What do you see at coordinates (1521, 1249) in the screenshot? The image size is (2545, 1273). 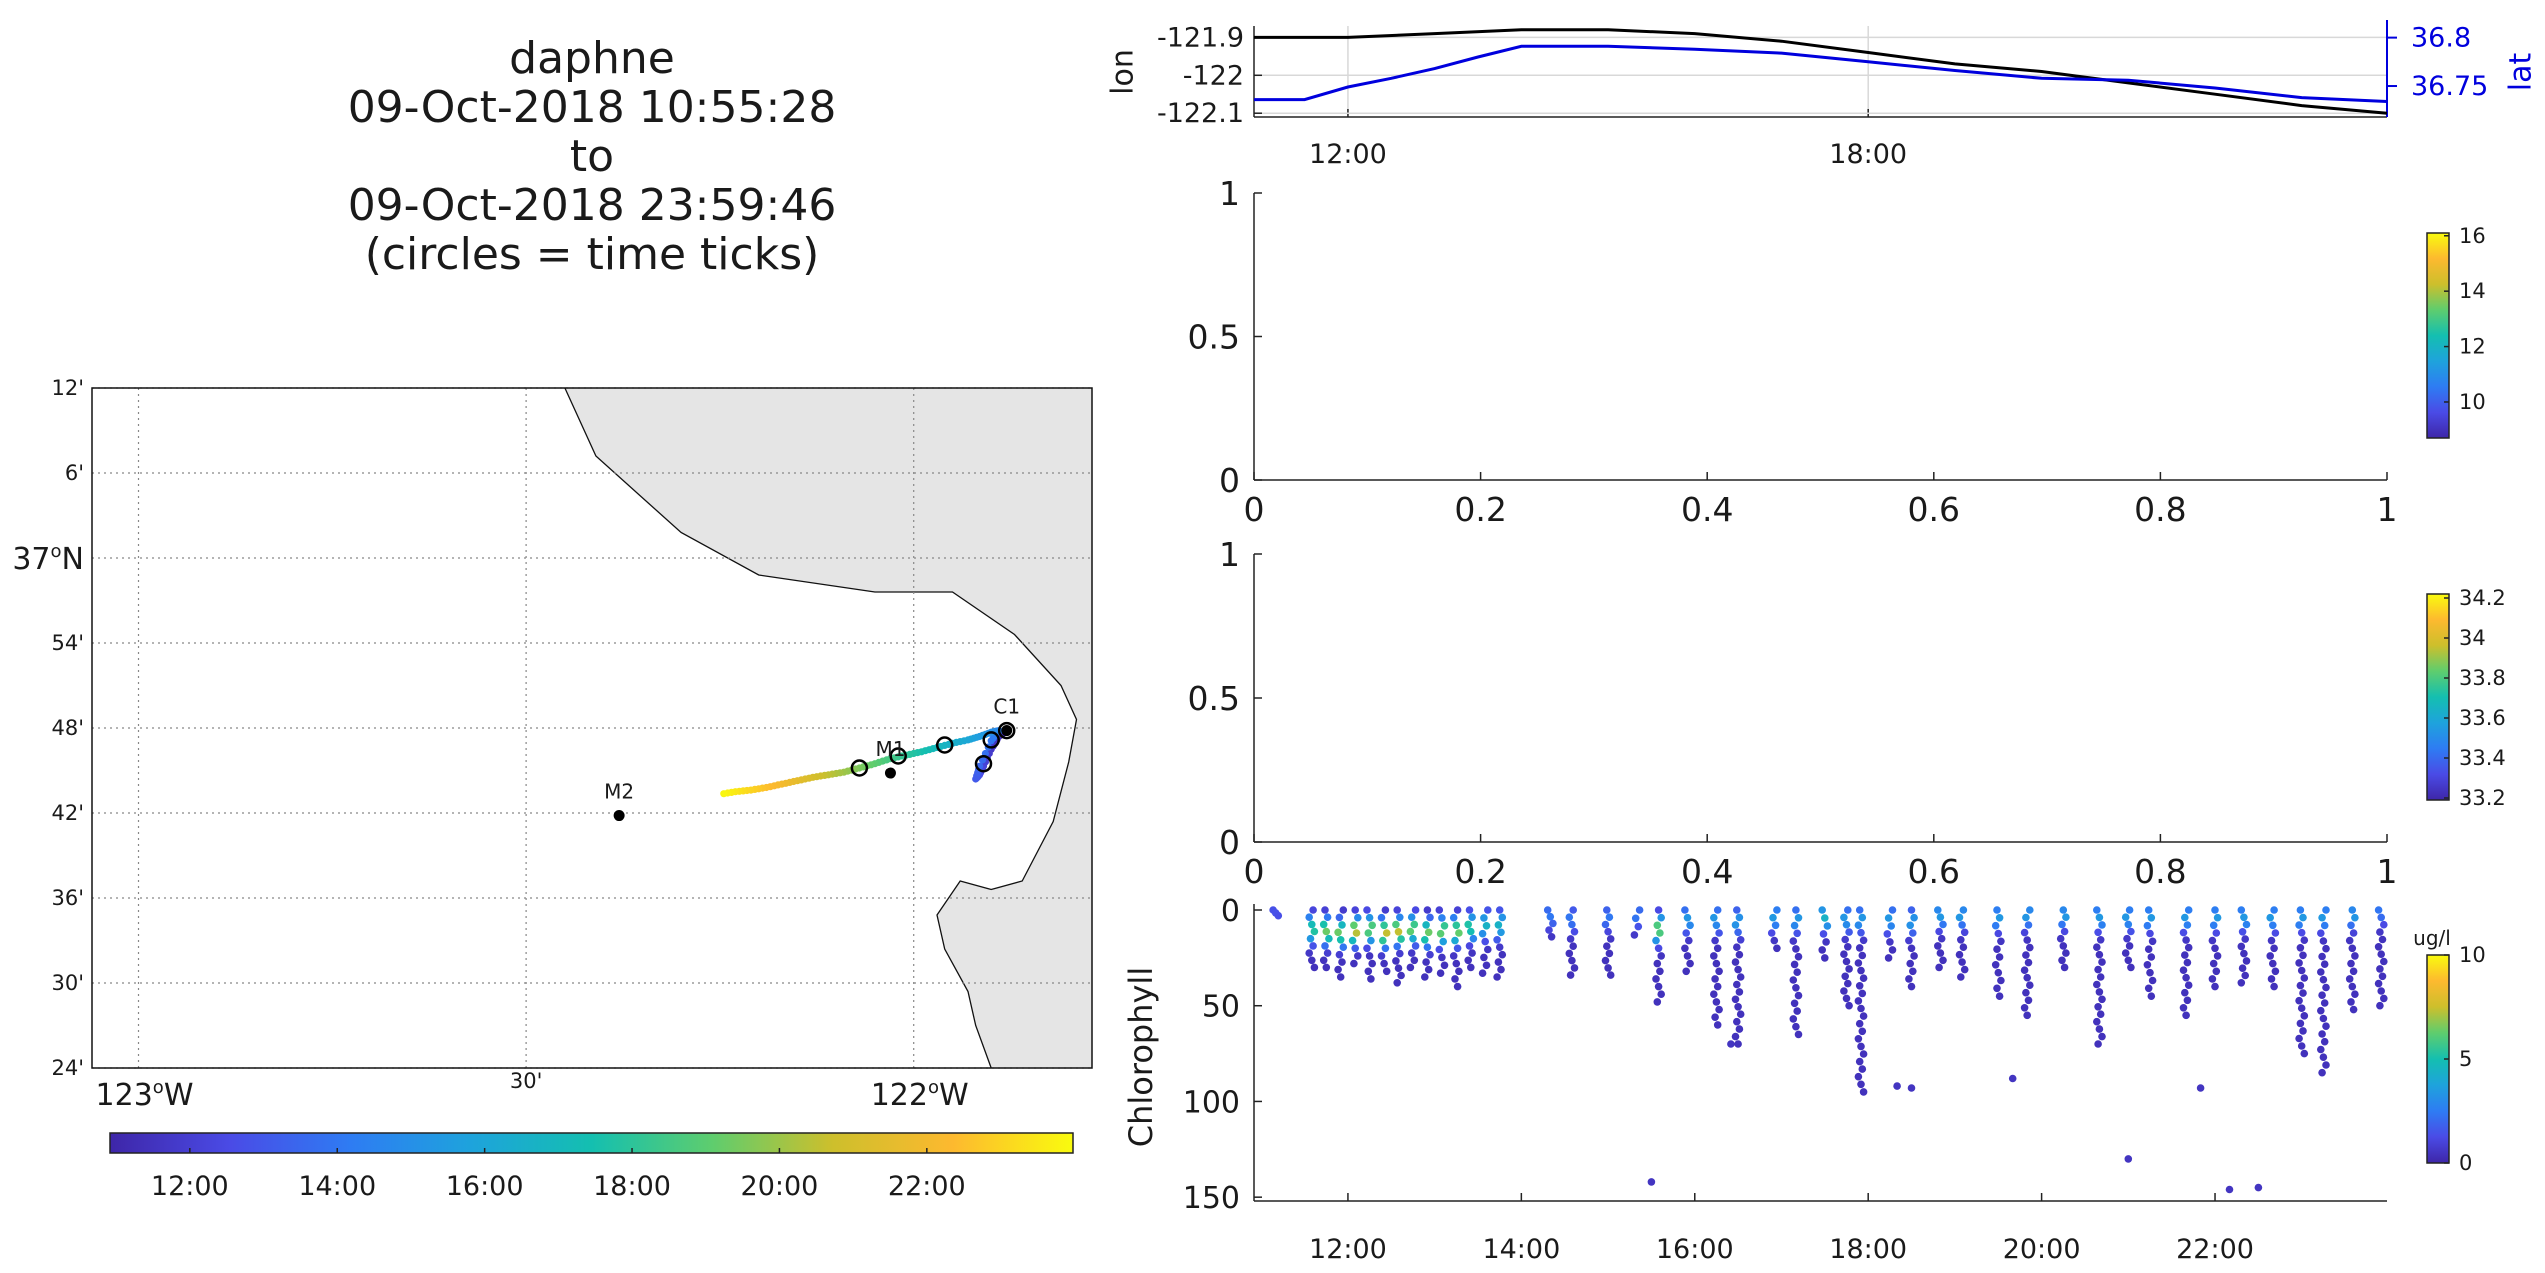 I see `chl-x-tick-label: 14:00` at bounding box center [1521, 1249].